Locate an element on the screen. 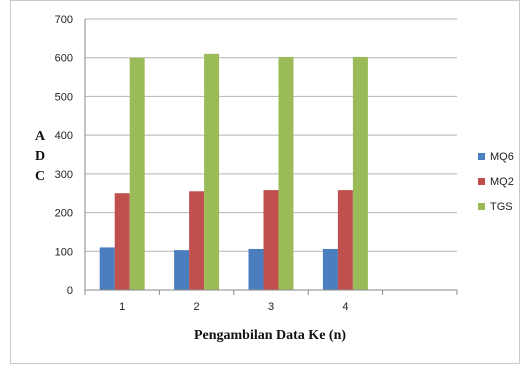 The width and height of the screenshot is (523, 365). legend-swatch-tgs is located at coordinates (481, 206).